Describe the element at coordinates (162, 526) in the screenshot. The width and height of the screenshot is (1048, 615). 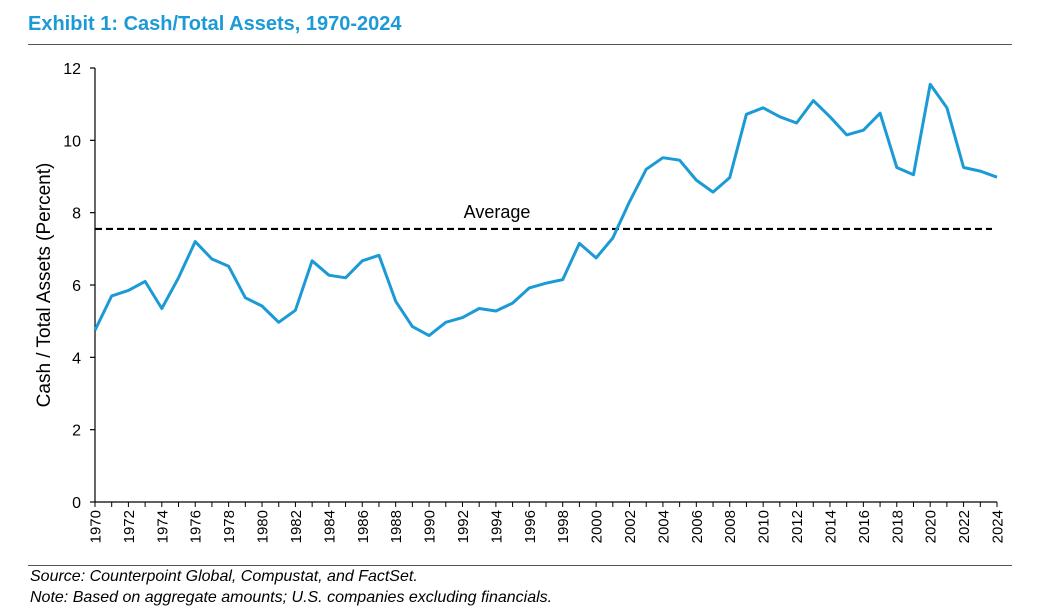
I see `x-tick-label: 1974` at that location.